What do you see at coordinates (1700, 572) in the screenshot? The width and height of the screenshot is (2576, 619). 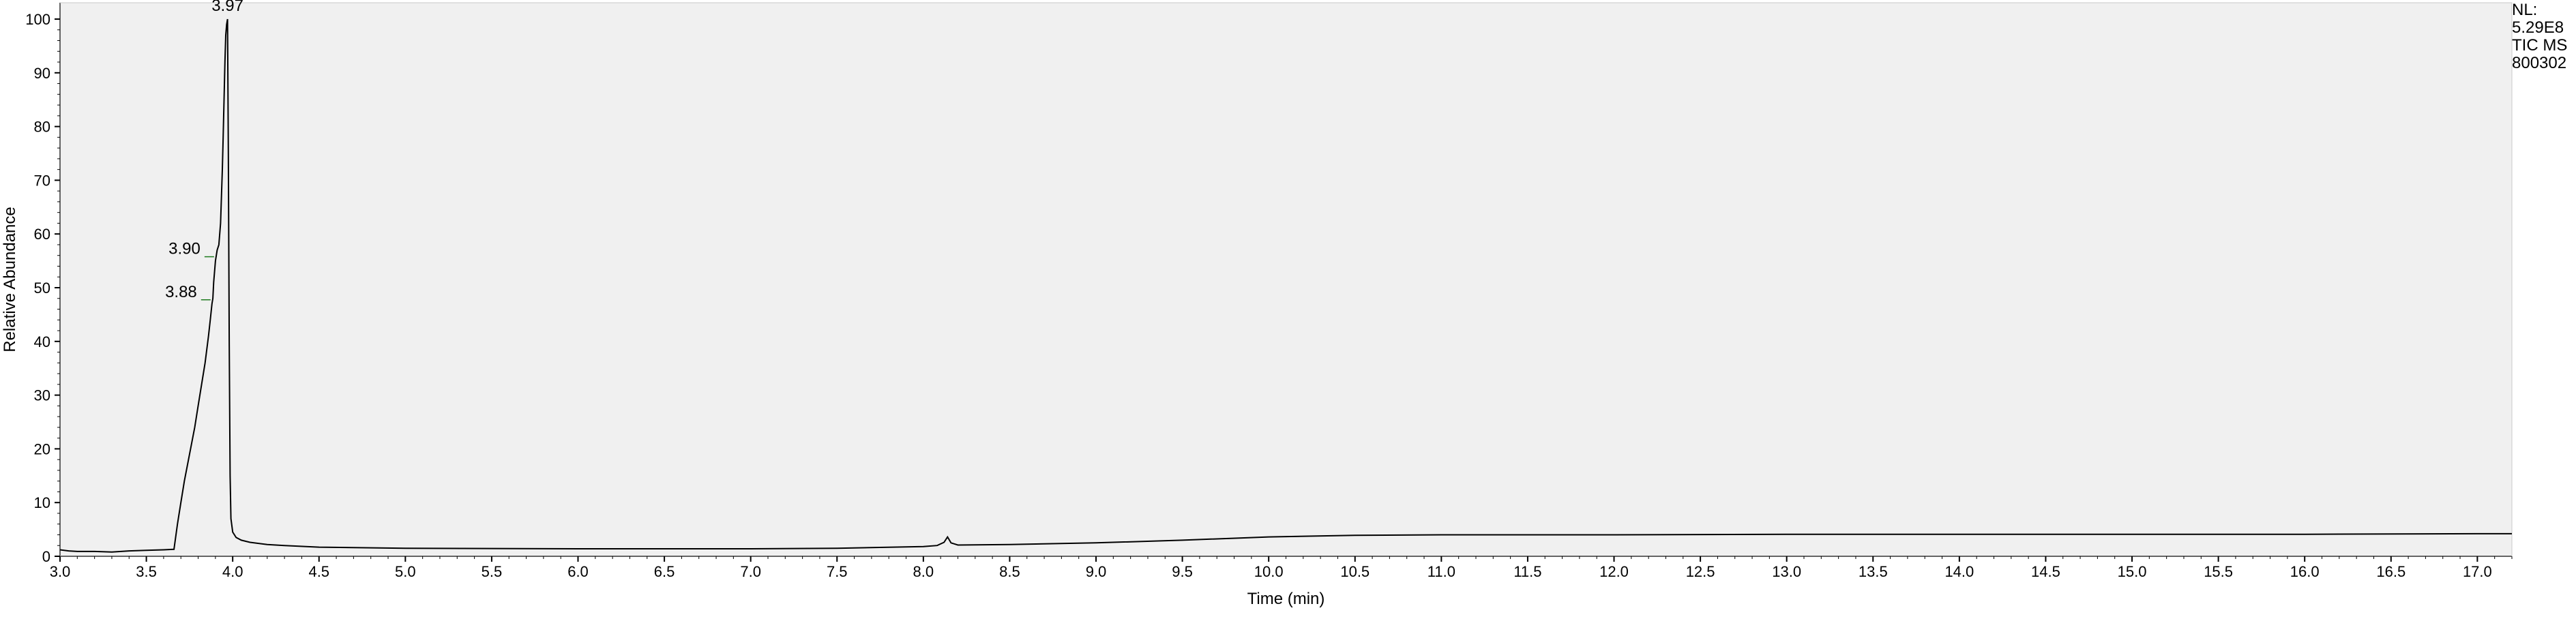 I see `x-tick-label: 12.5` at bounding box center [1700, 572].